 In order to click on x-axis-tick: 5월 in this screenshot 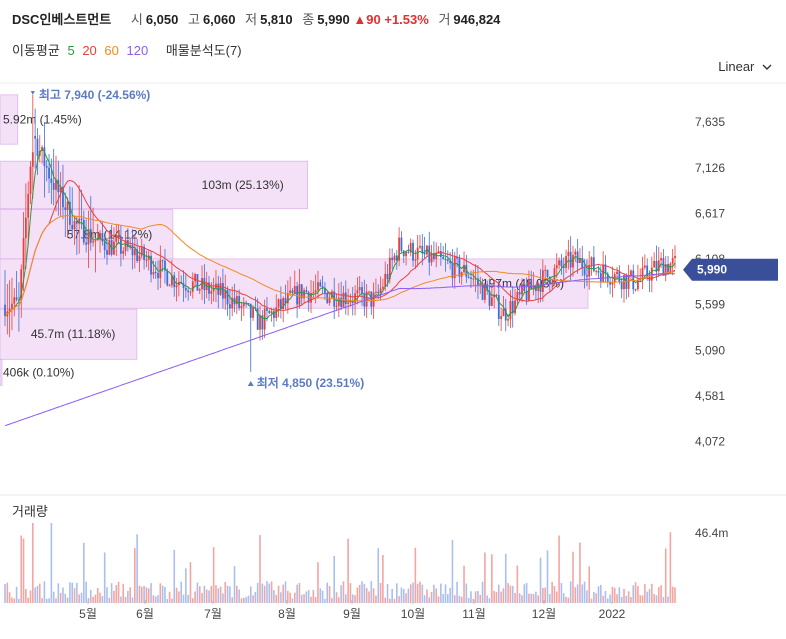, I will do `click(88, 614)`.